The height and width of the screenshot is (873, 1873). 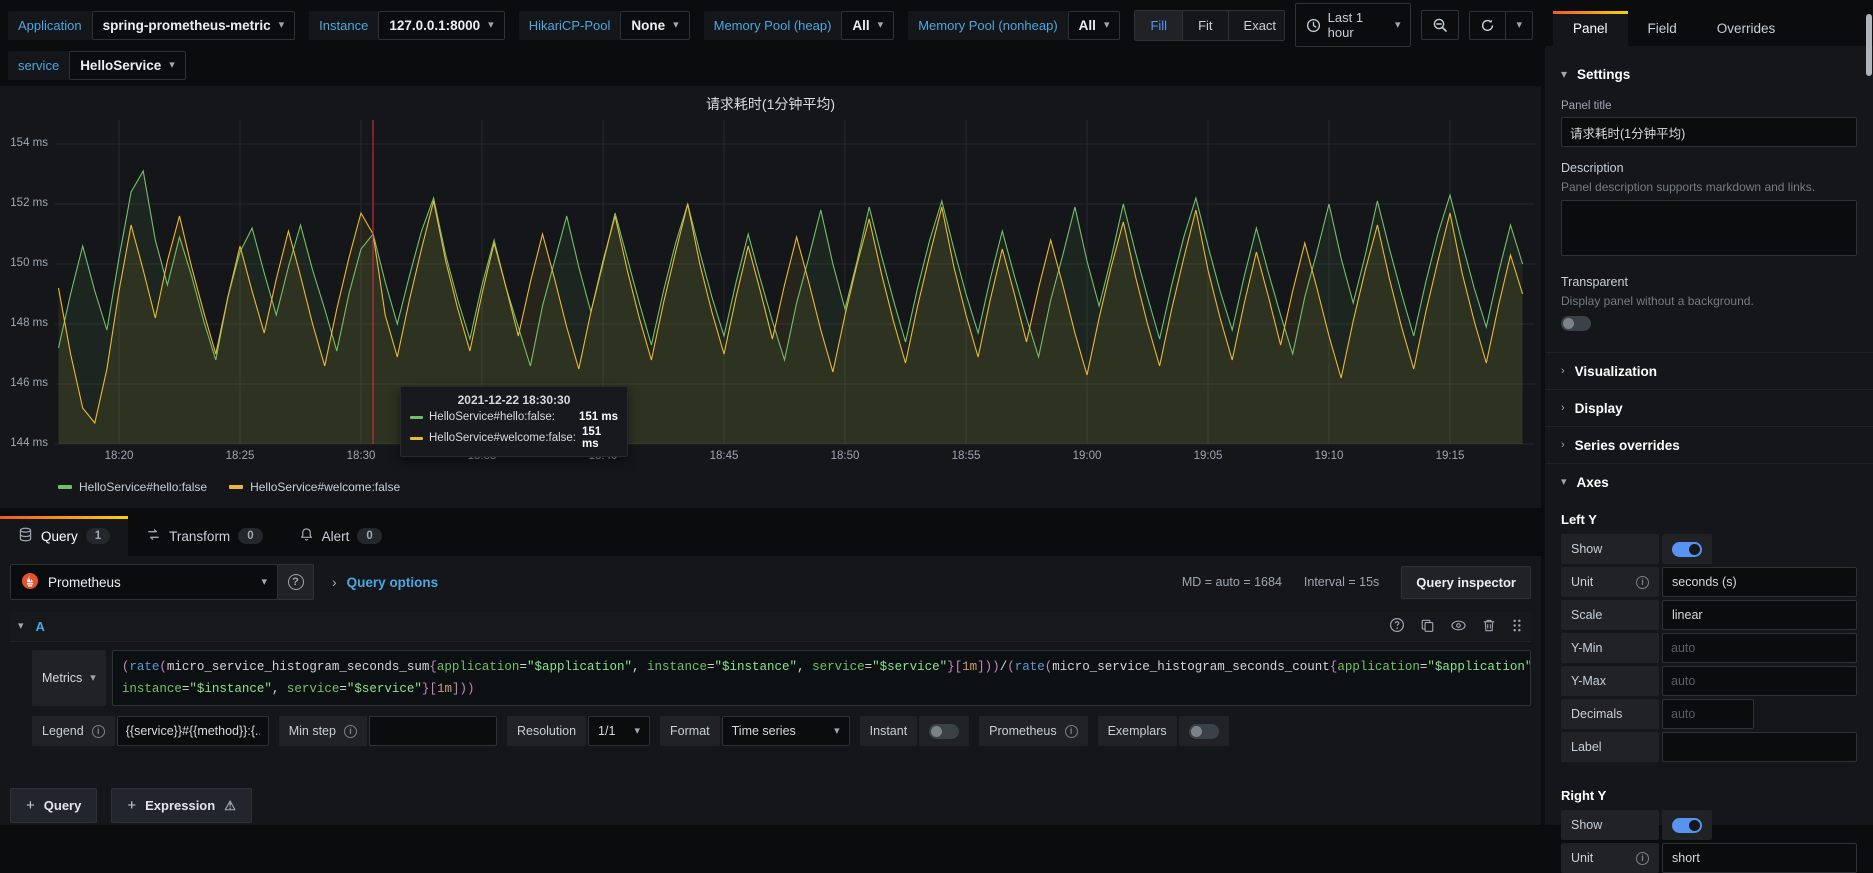 What do you see at coordinates (322, 731) in the screenshot?
I see `min-step-label: Min step i` at bounding box center [322, 731].